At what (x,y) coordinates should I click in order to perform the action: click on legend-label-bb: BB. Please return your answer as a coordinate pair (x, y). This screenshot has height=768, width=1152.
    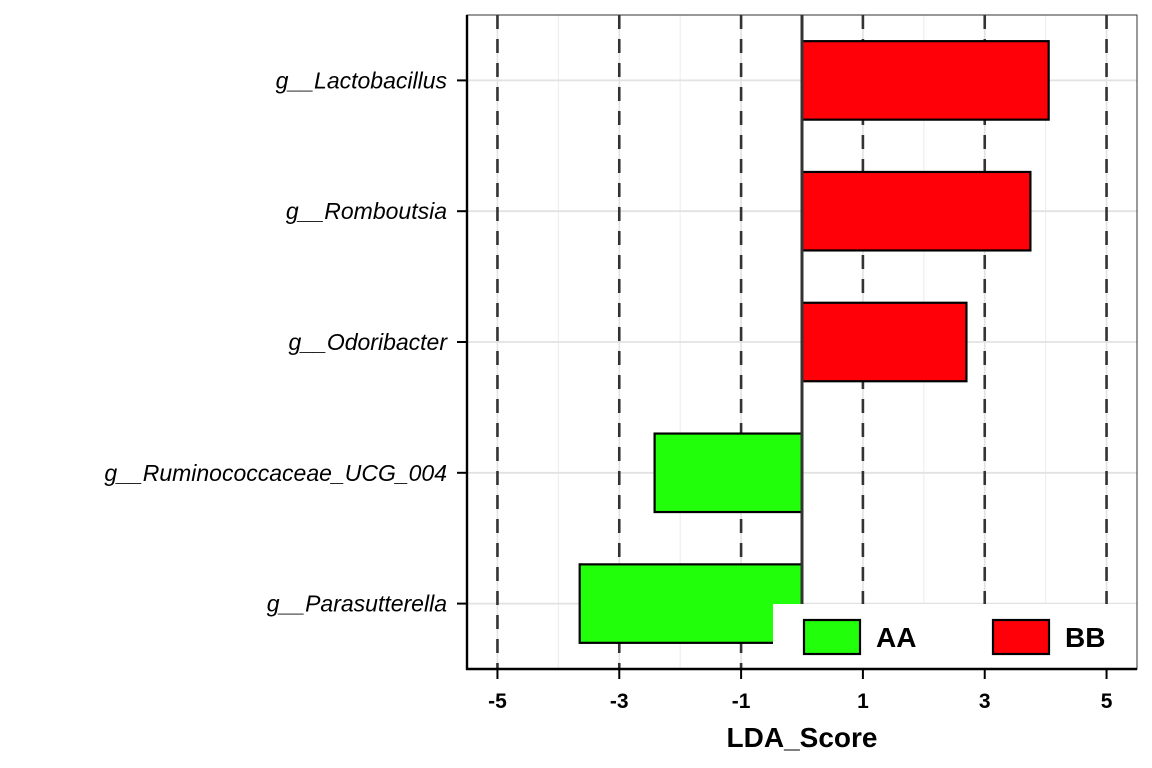
    Looking at the image, I should click on (1085, 637).